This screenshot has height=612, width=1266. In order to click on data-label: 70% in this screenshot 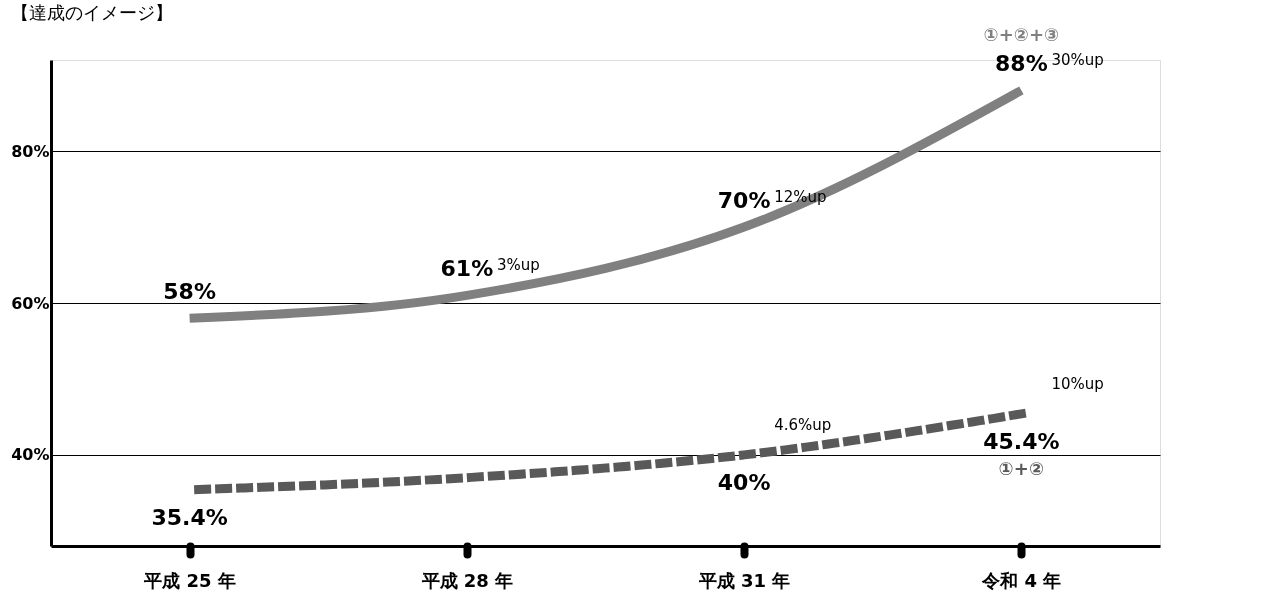, I will do `click(744, 201)`.